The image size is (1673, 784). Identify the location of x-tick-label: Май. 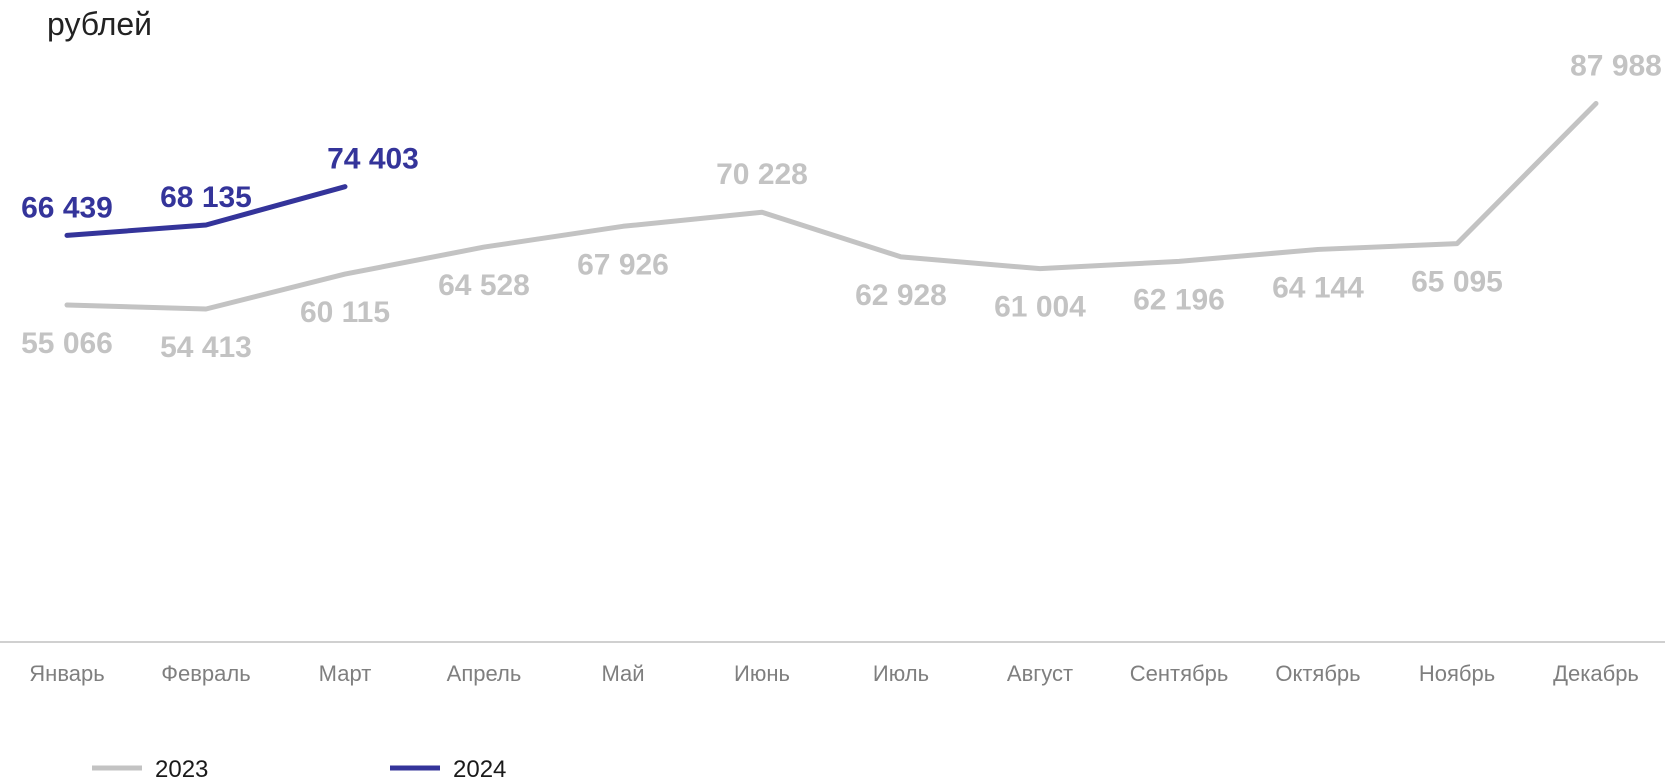
(622, 673).